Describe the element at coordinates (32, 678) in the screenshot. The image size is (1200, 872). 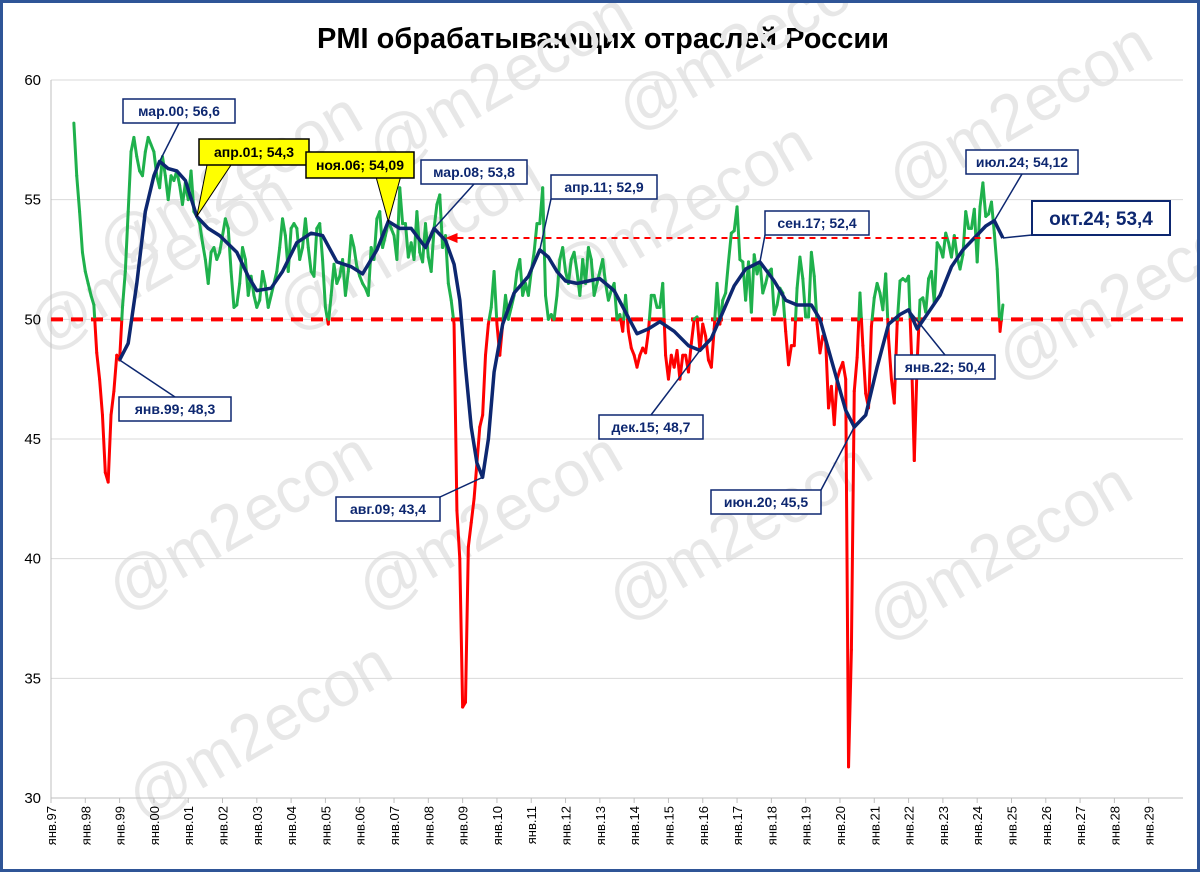
I see `y-tick-label: 35` at that location.